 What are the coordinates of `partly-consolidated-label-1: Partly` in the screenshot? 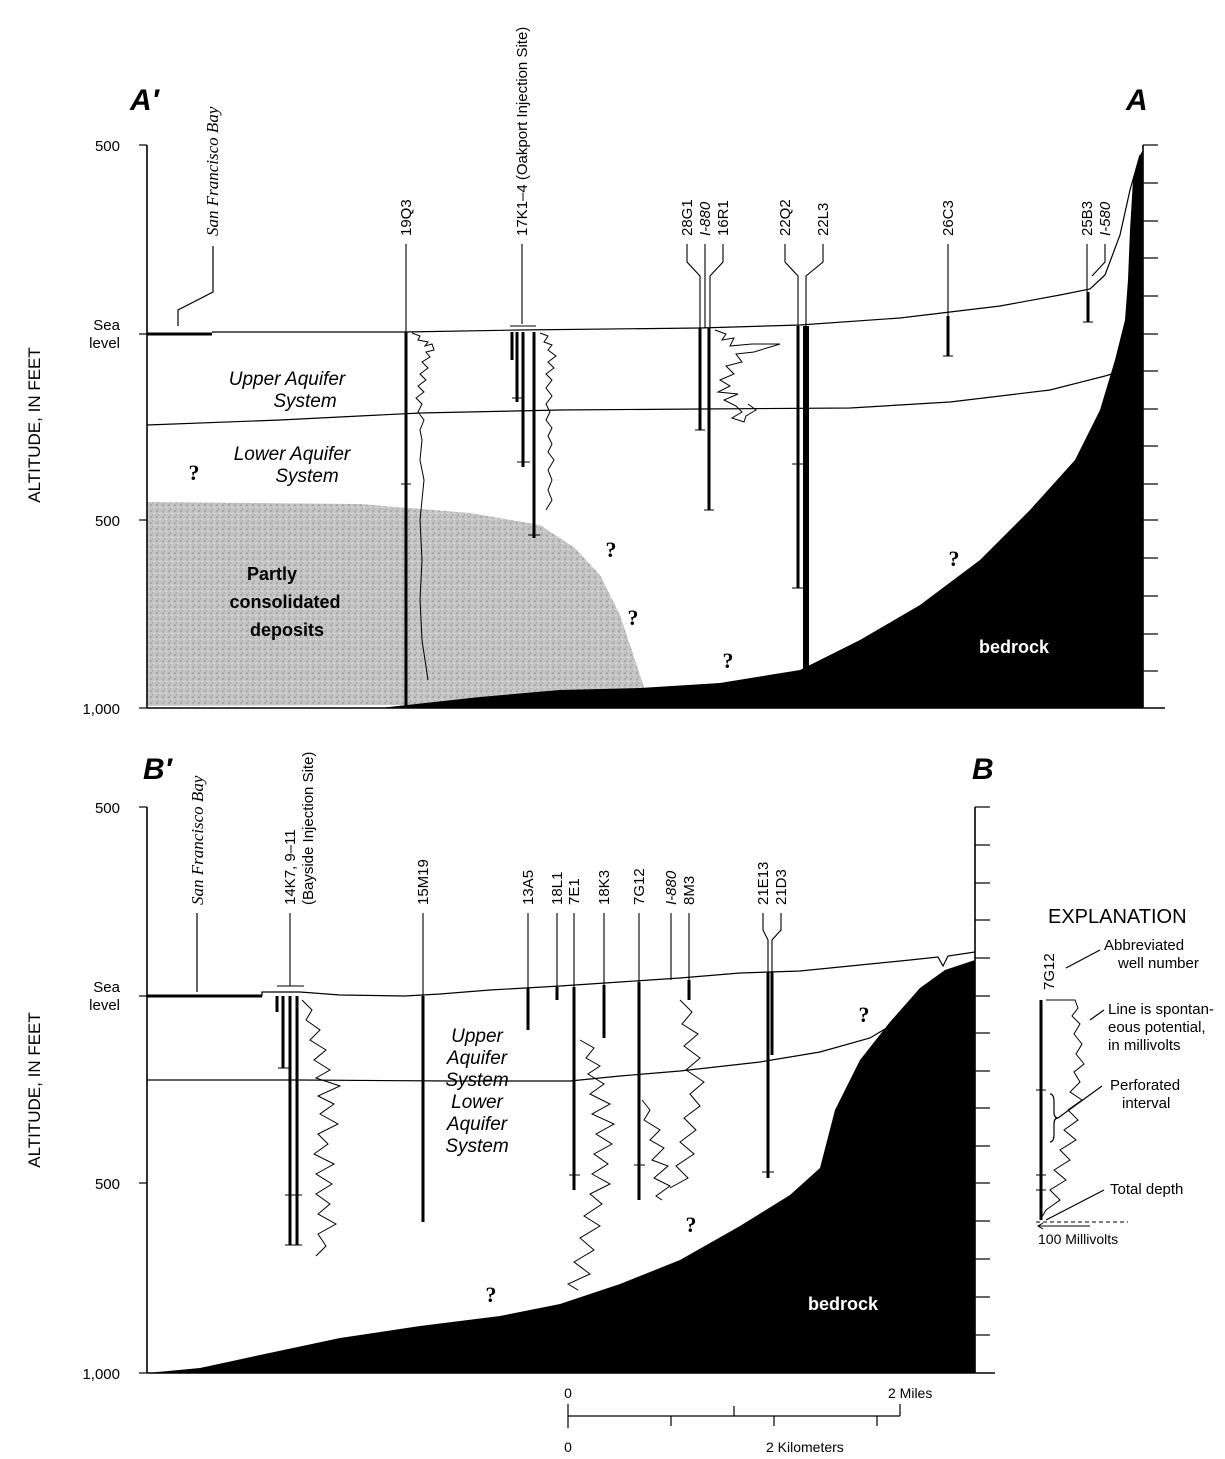 It's located at (272, 574).